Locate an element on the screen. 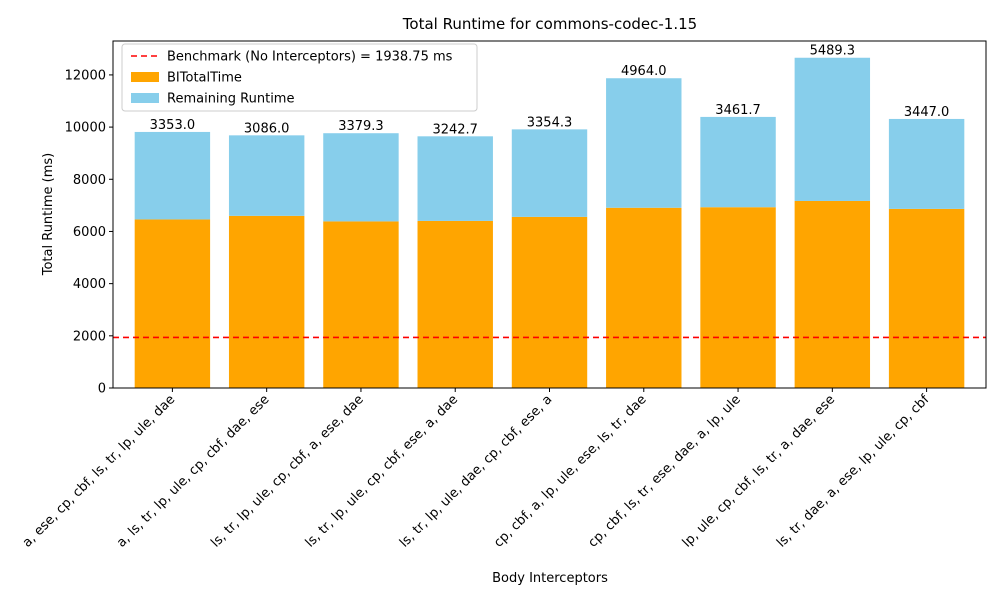 The width and height of the screenshot is (1000, 600). legend-benchmark-label: Benchmark (No Interceptors) = 1938.75 ms is located at coordinates (310, 57).